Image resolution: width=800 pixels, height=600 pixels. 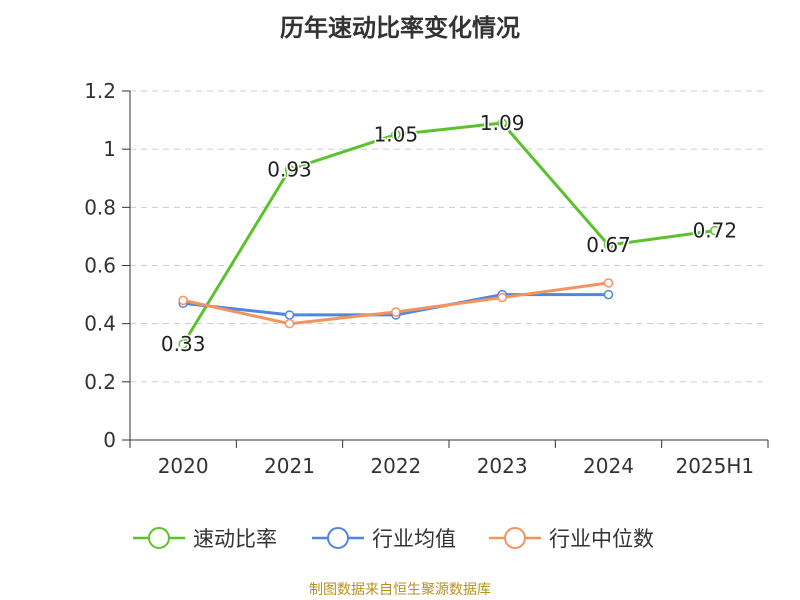 What do you see at coordinates (414, 539) in the screenshot?
I see `legend-label: 行业均值` at bounding box center [414, 539].